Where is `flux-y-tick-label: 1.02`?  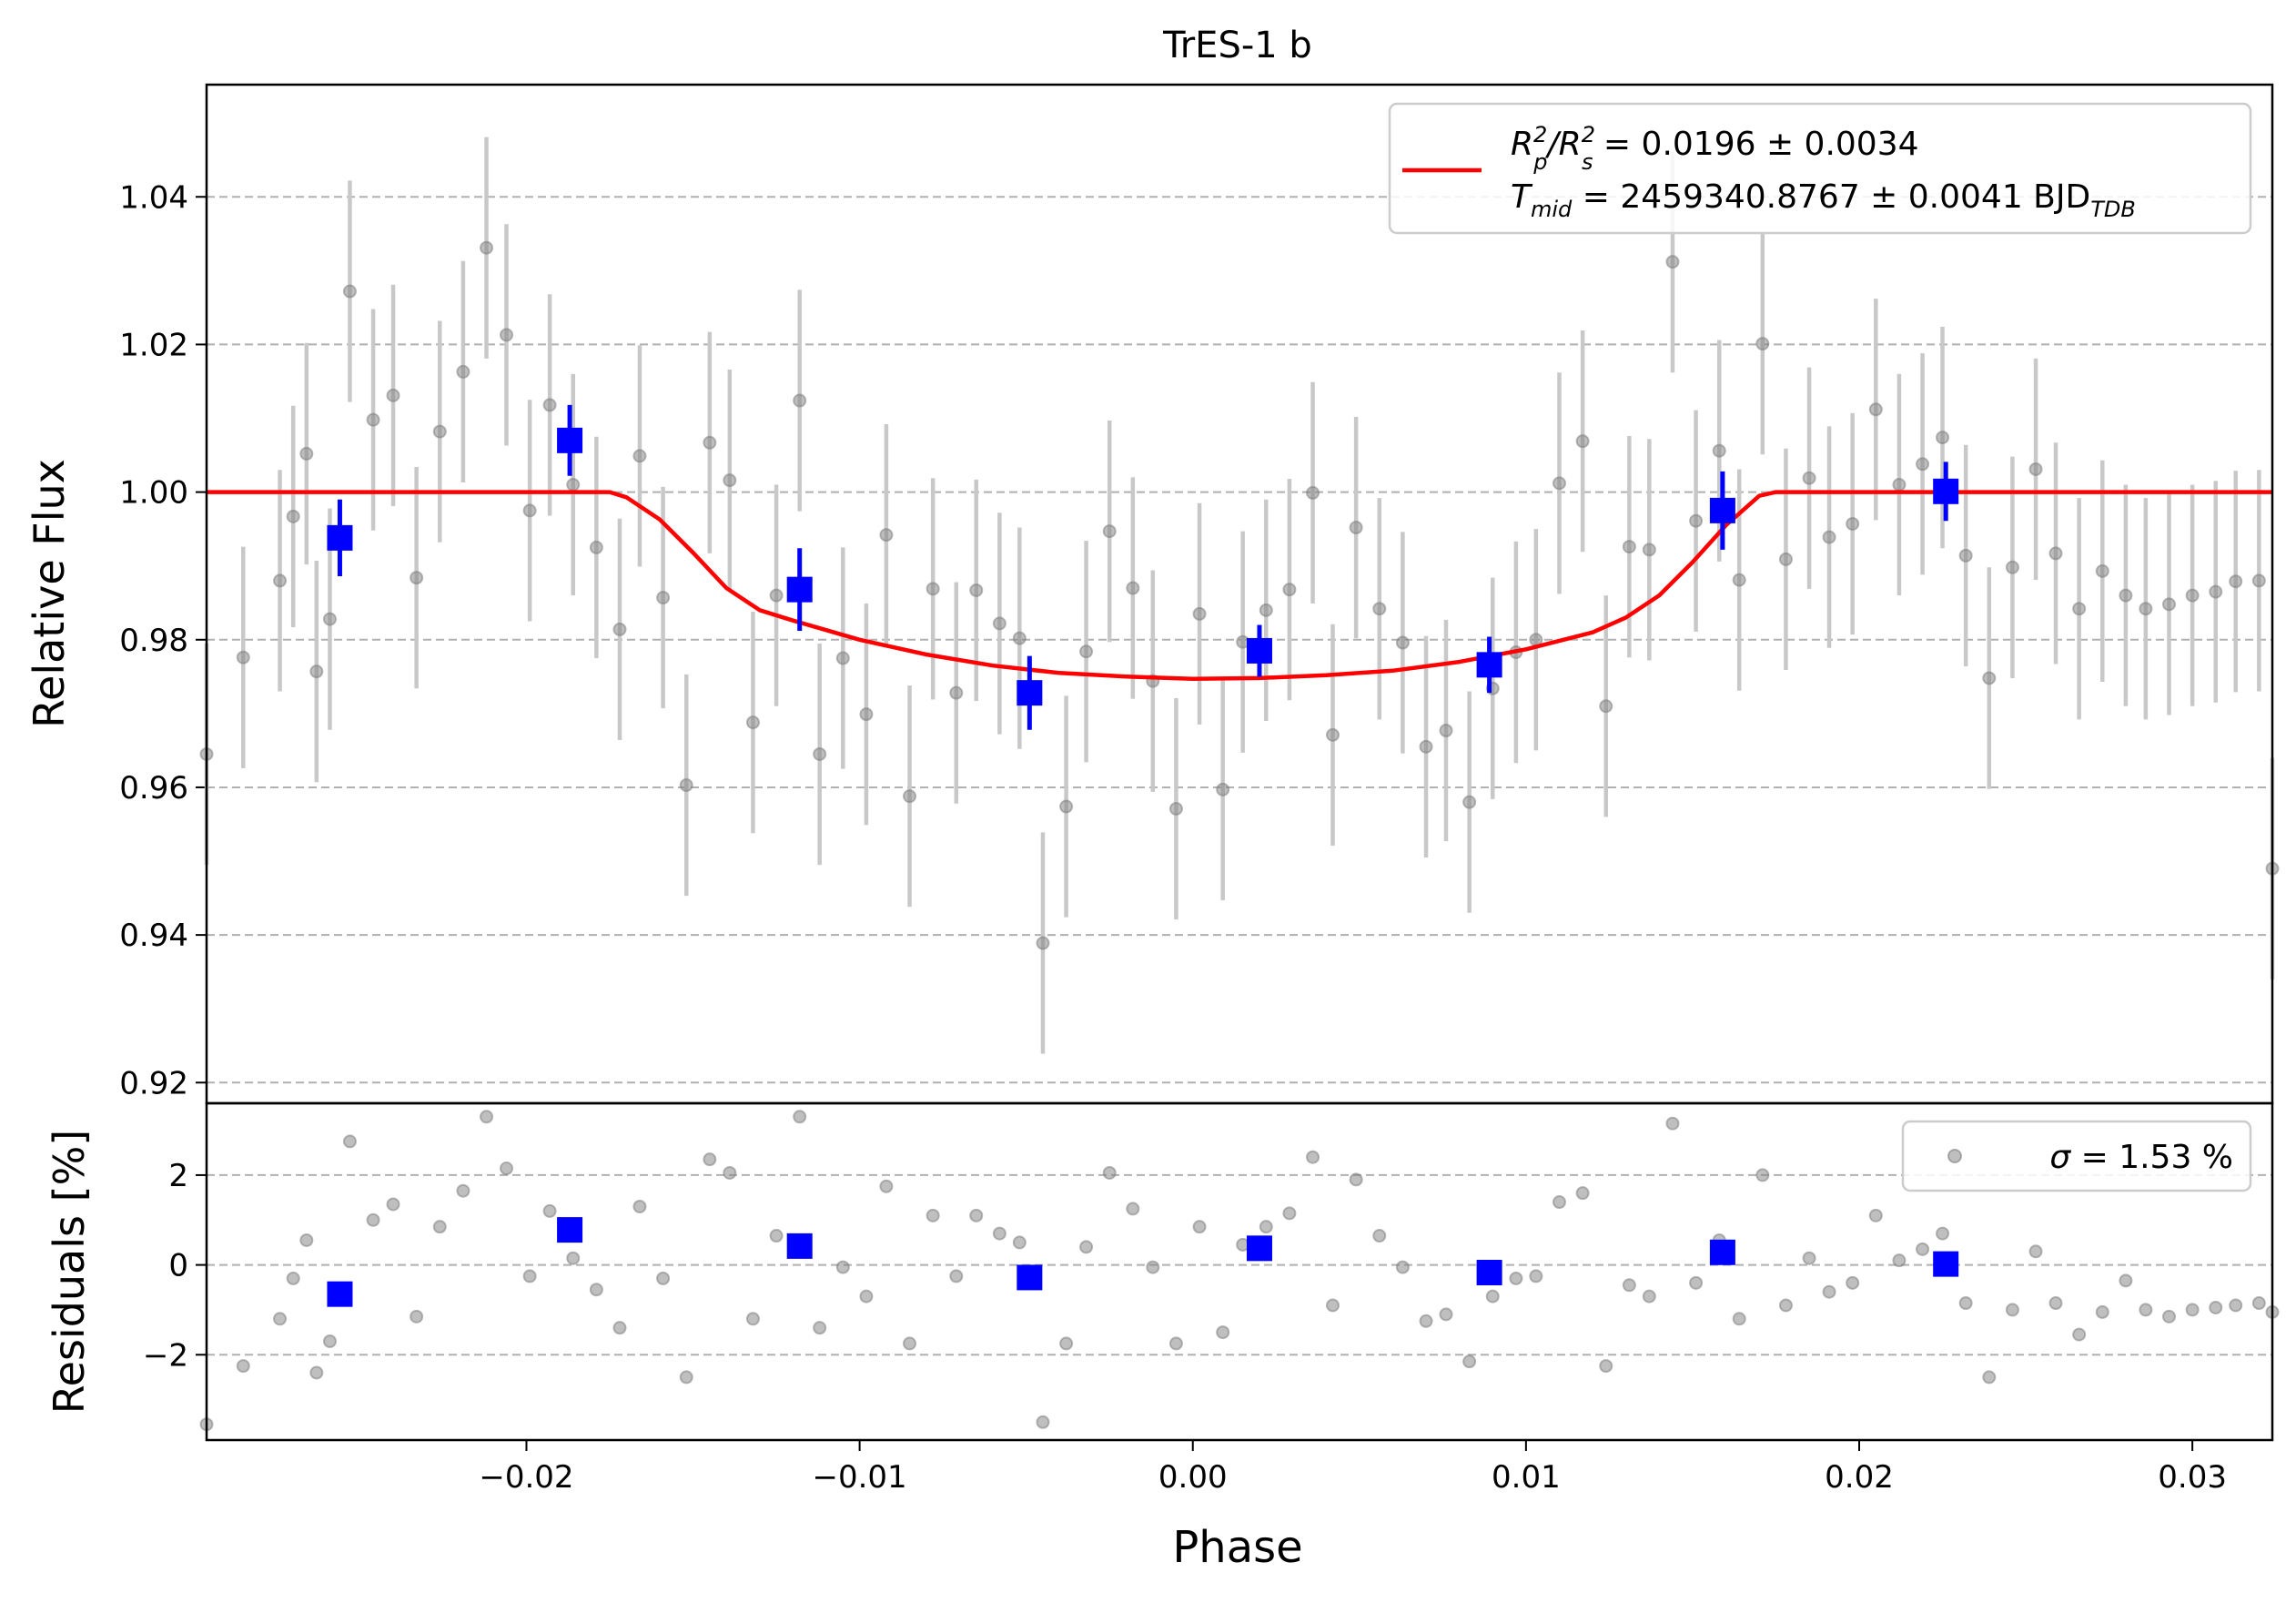 flux-y-tick-label: 1.02 is located at coordinates (153, 345).